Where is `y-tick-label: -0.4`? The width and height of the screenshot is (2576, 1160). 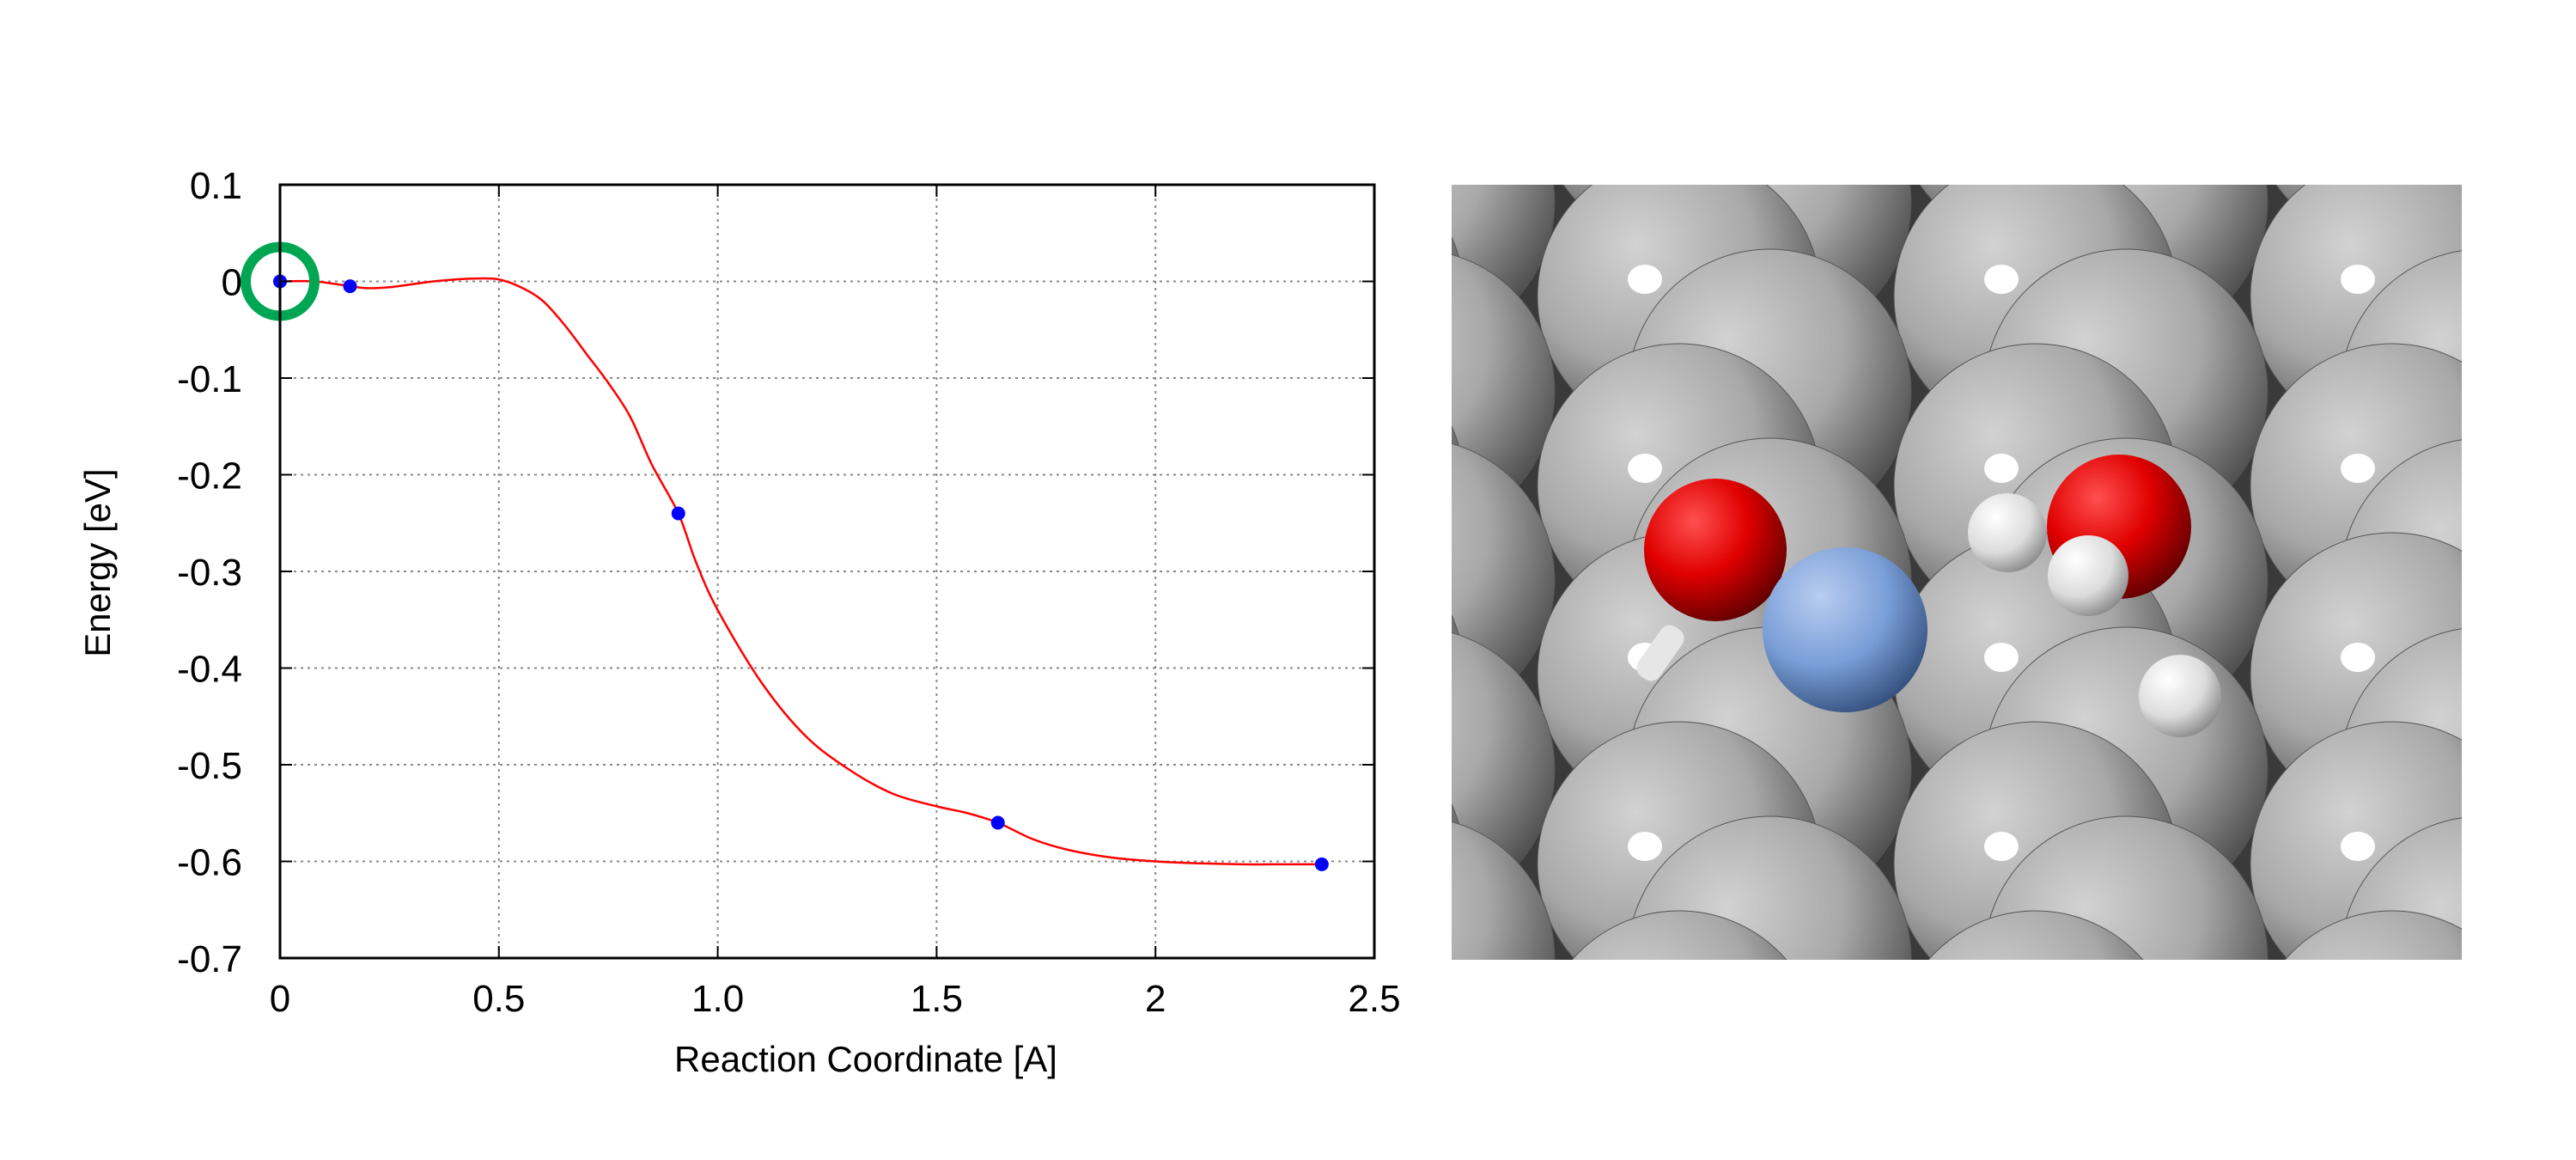
y-tick-label: -0.4 is located at coordinates (209, 670).